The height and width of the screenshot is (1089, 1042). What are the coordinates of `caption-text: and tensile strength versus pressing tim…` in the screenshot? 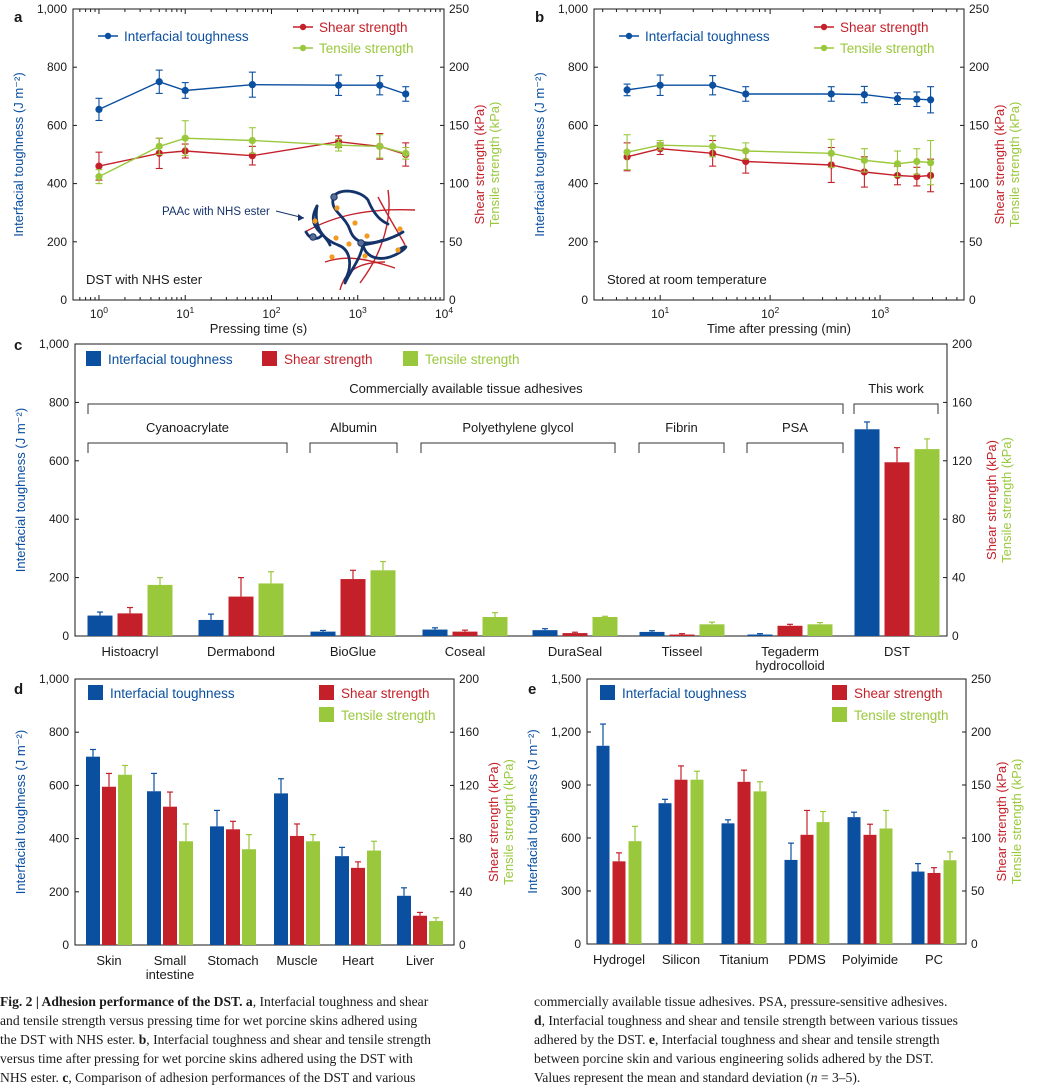 It's located at (209, 1020).